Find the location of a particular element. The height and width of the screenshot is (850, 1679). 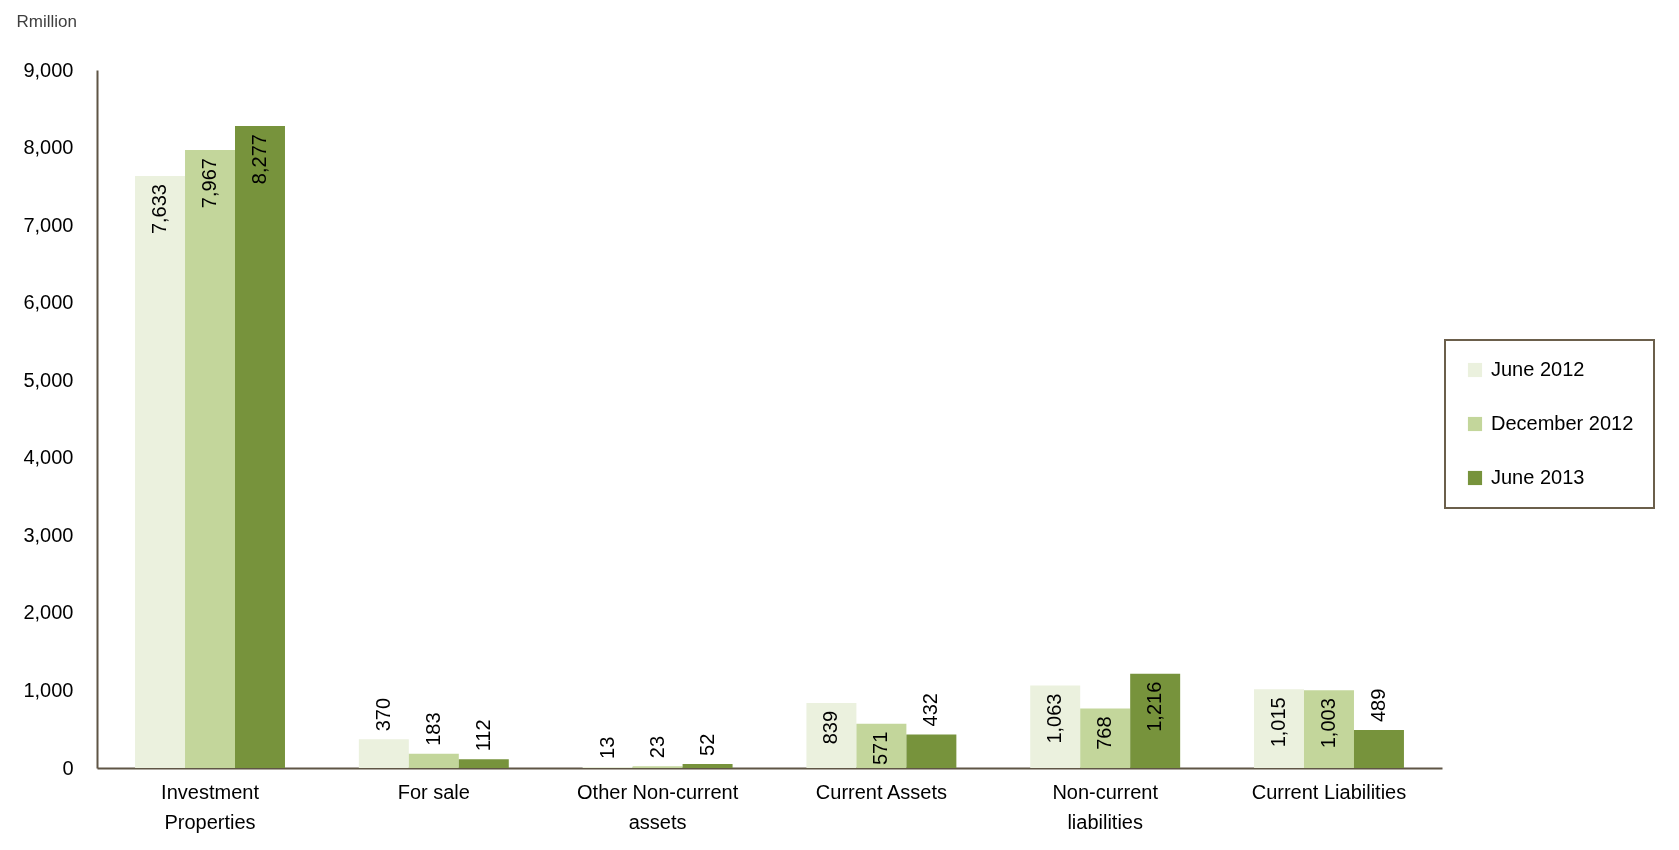

data-label: 7,633 is located at coordinates (159, 209).